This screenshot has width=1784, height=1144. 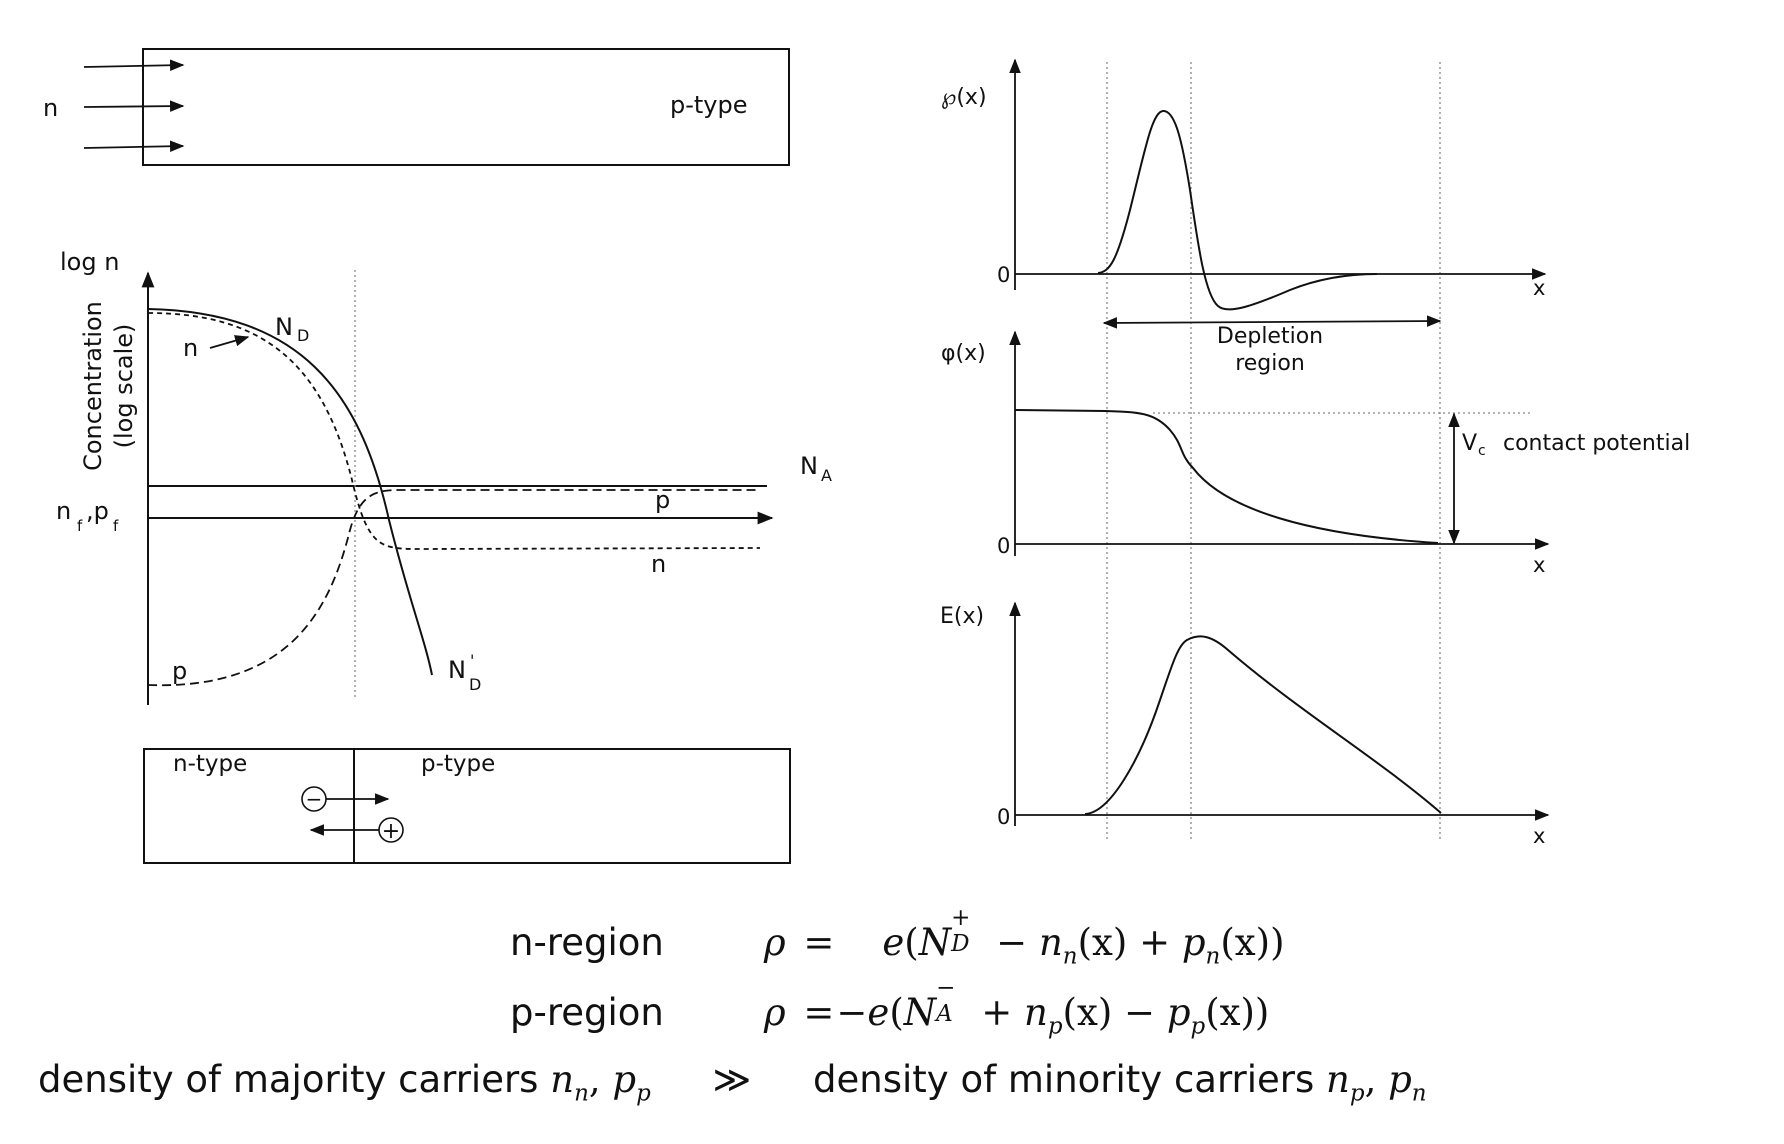 I want to click on n-open: (, so click(x=911, y=942).